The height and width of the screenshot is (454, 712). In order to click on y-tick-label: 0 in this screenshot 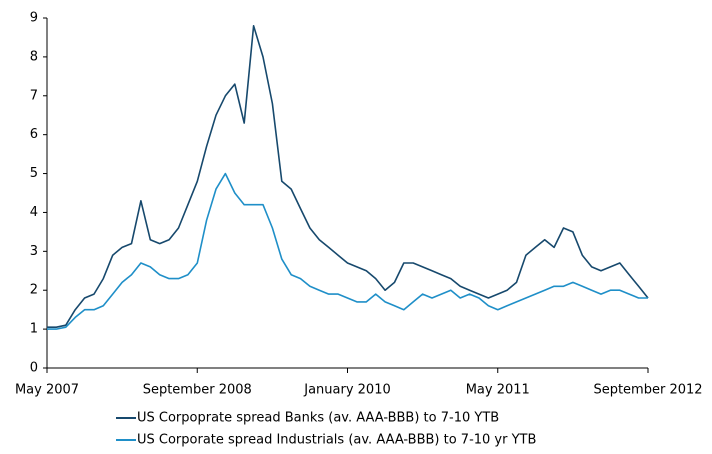, I will do `click(34, 368)`.